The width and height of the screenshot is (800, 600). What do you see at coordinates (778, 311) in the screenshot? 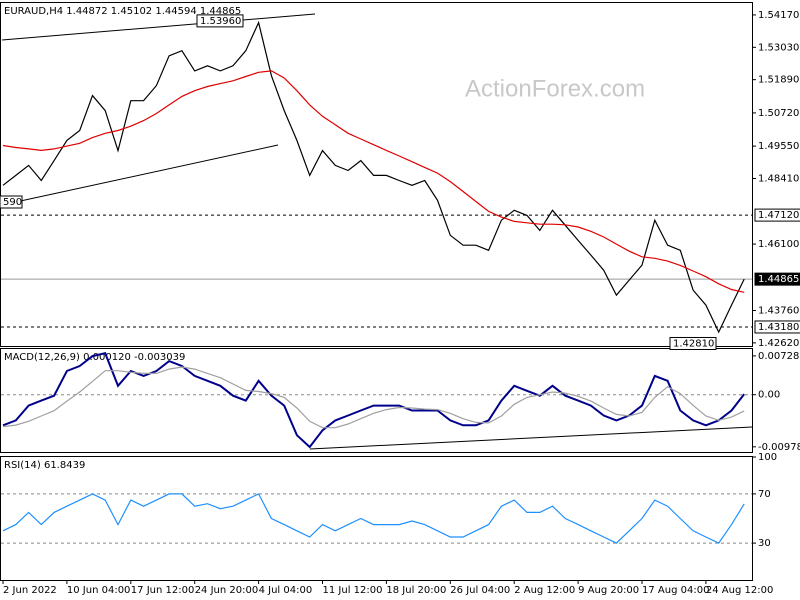
I see `y-tick-label: 1.43760` at bounding box center [778, 311].